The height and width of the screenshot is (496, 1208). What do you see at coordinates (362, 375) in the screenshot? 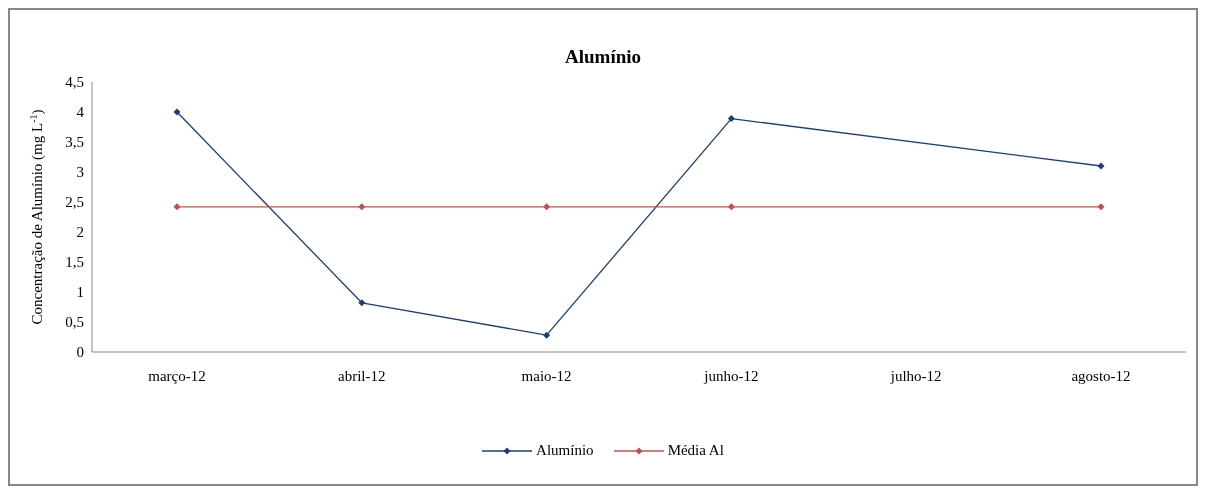
I see `x-tick-label: abril-12` at bounding box center [362, 375].